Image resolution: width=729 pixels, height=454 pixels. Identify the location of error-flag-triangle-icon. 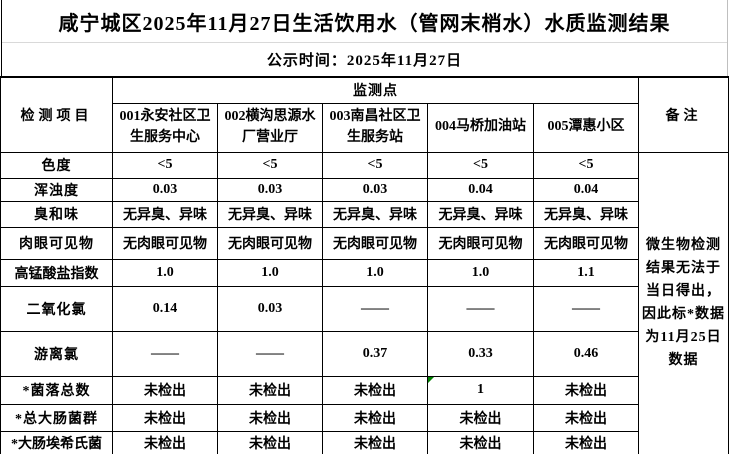
(431, 380).